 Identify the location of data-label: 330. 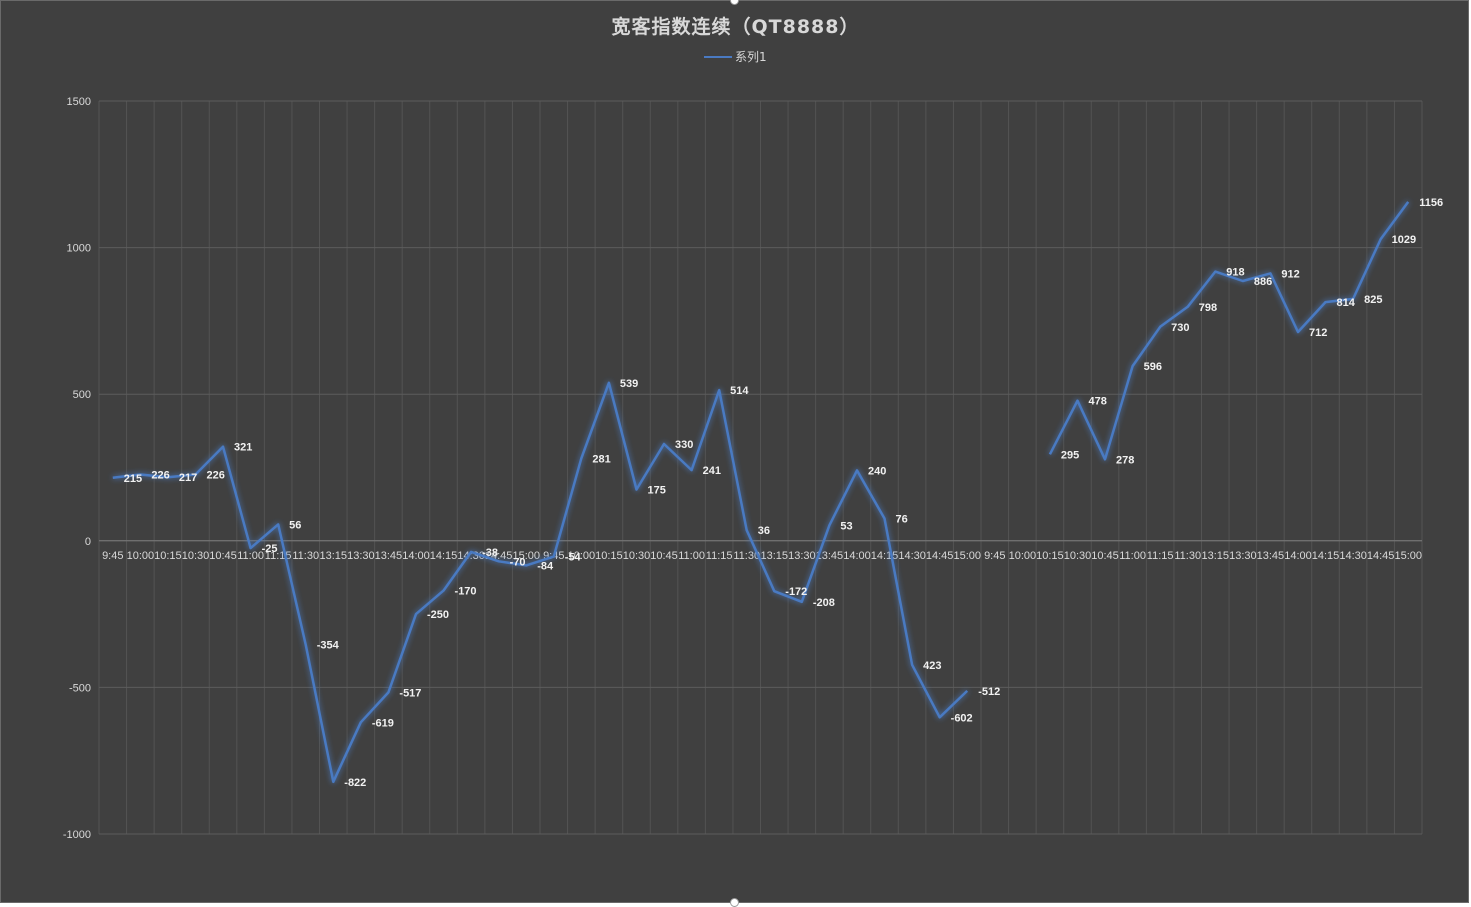
(684, 445).